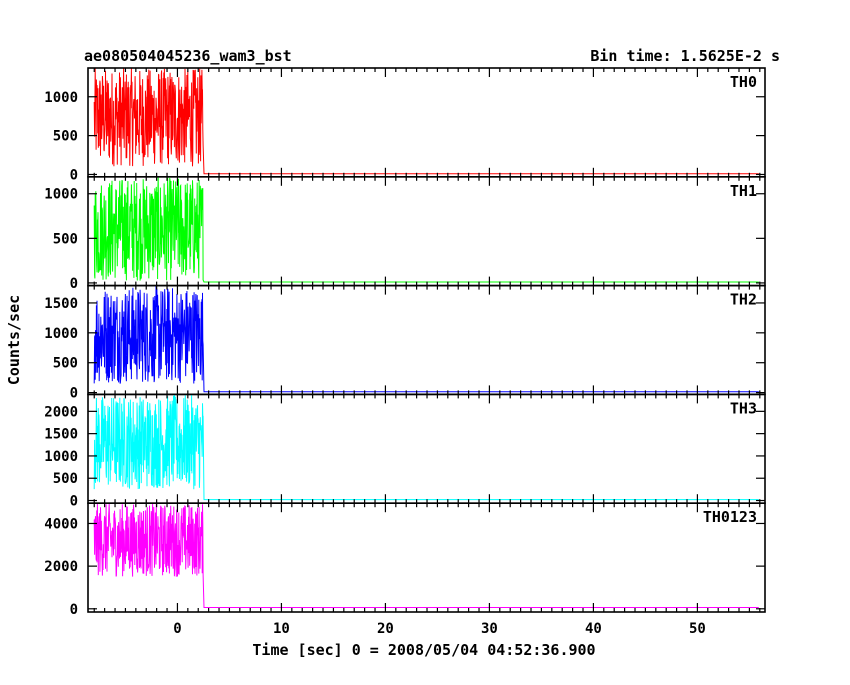 The width and height of the screenshot is (850, 685). What do you see at coordinates (74, 175) in the screenshot?
I see `y-tick-label-th0: 0` at bounding box center [74, 175].